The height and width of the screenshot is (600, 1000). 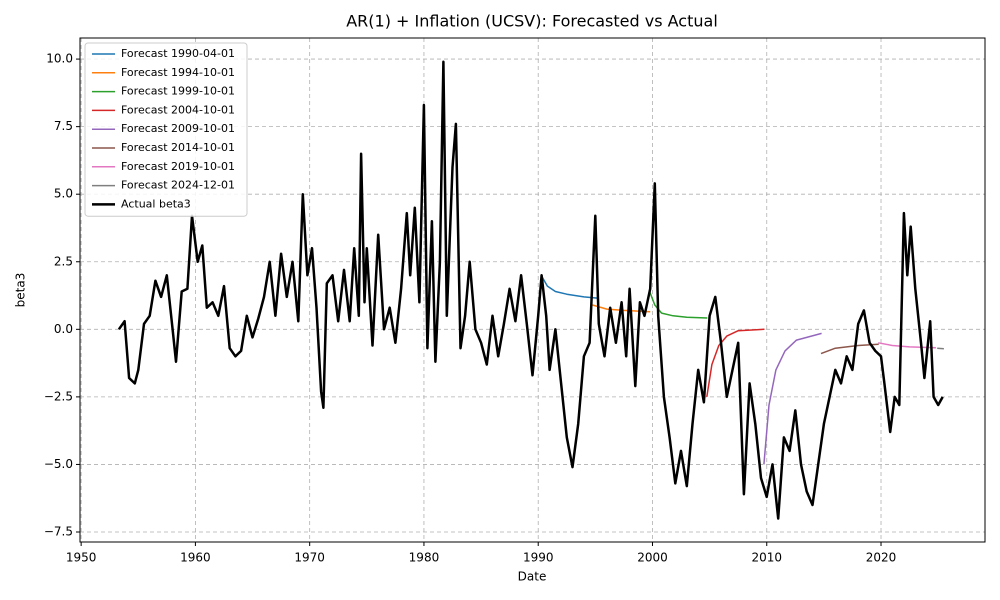 I want to click on legend-label: Forecast 2004-10-01, so click(x=178, y=109).